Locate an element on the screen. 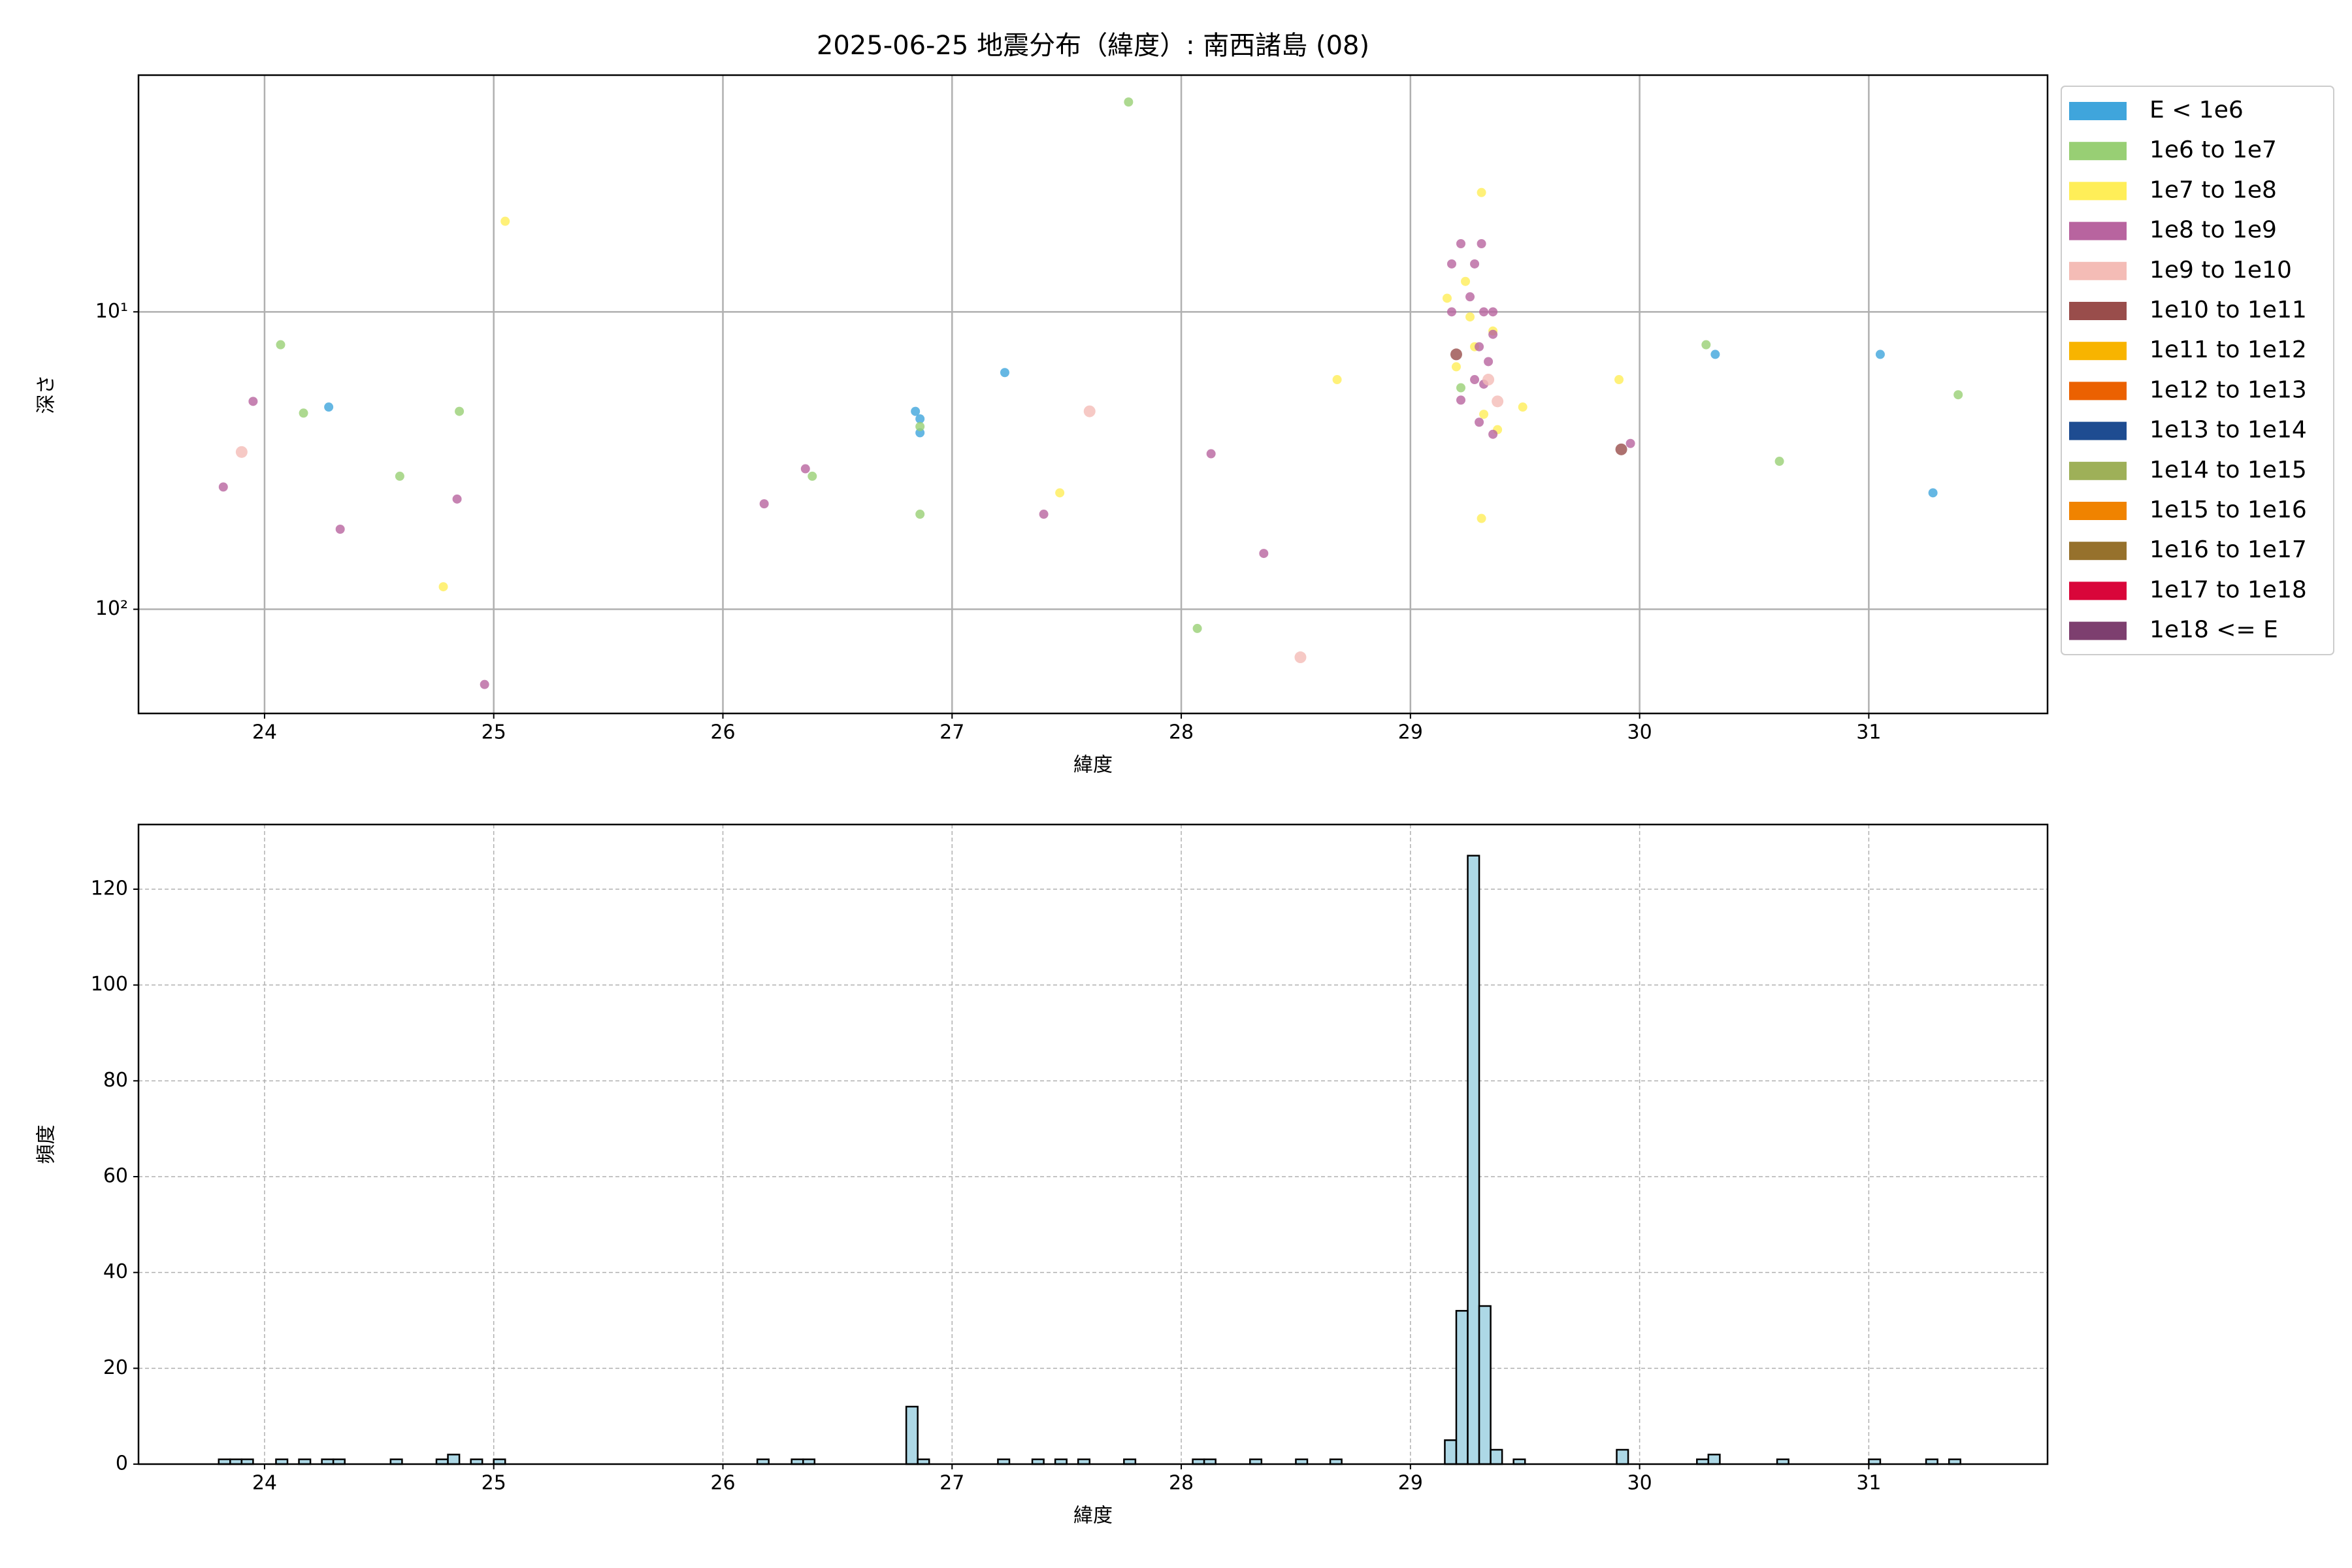 This screenshot has width=2352, height=1568. y-tick-label: 0 is located at coordinates (122, 1463).